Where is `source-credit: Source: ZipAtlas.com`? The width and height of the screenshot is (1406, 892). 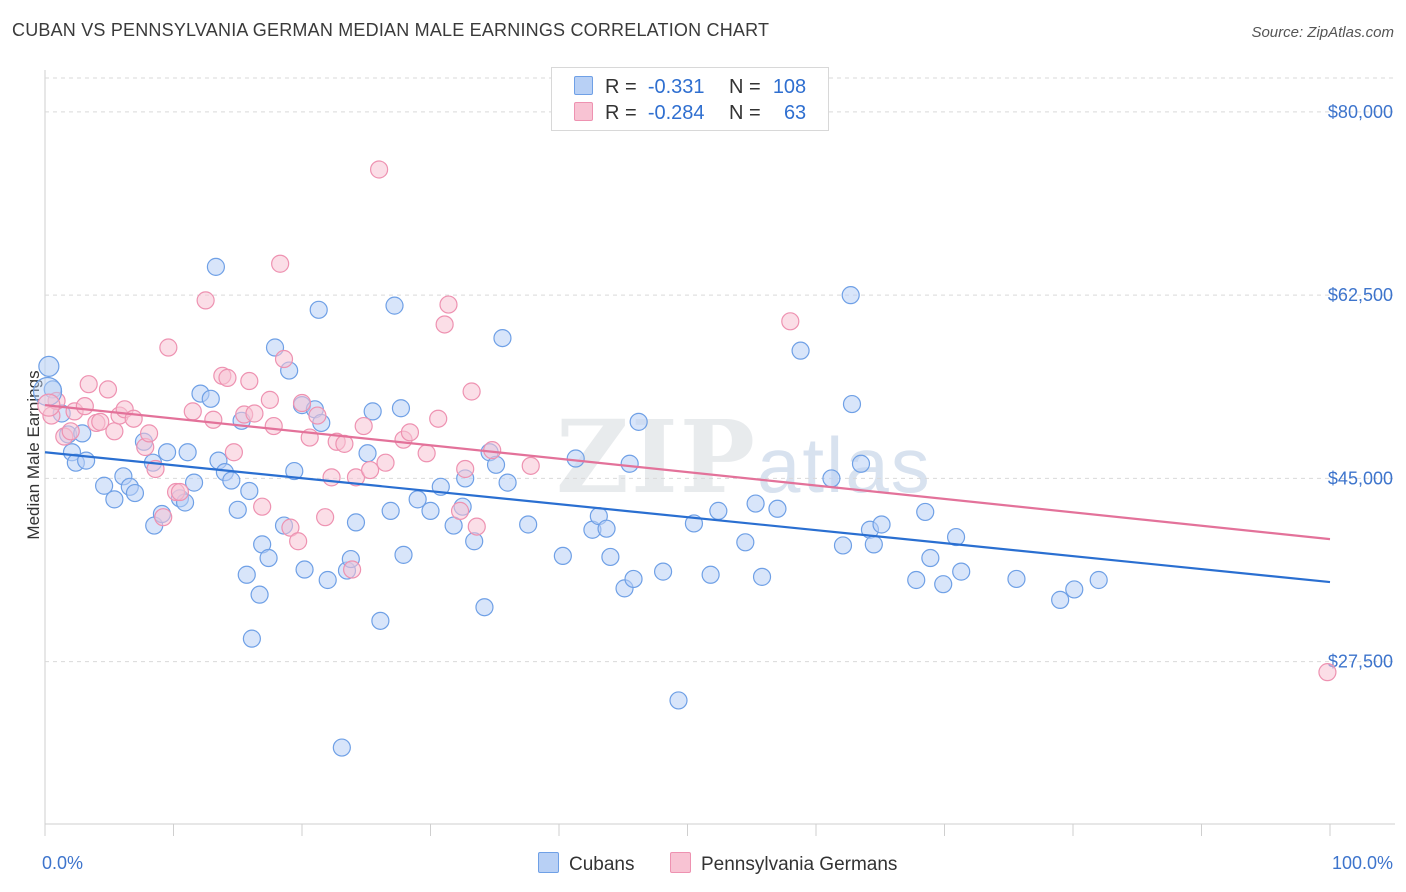
source-credit: Source: ZipAtlas.com is located at coordinates (1322, 32).